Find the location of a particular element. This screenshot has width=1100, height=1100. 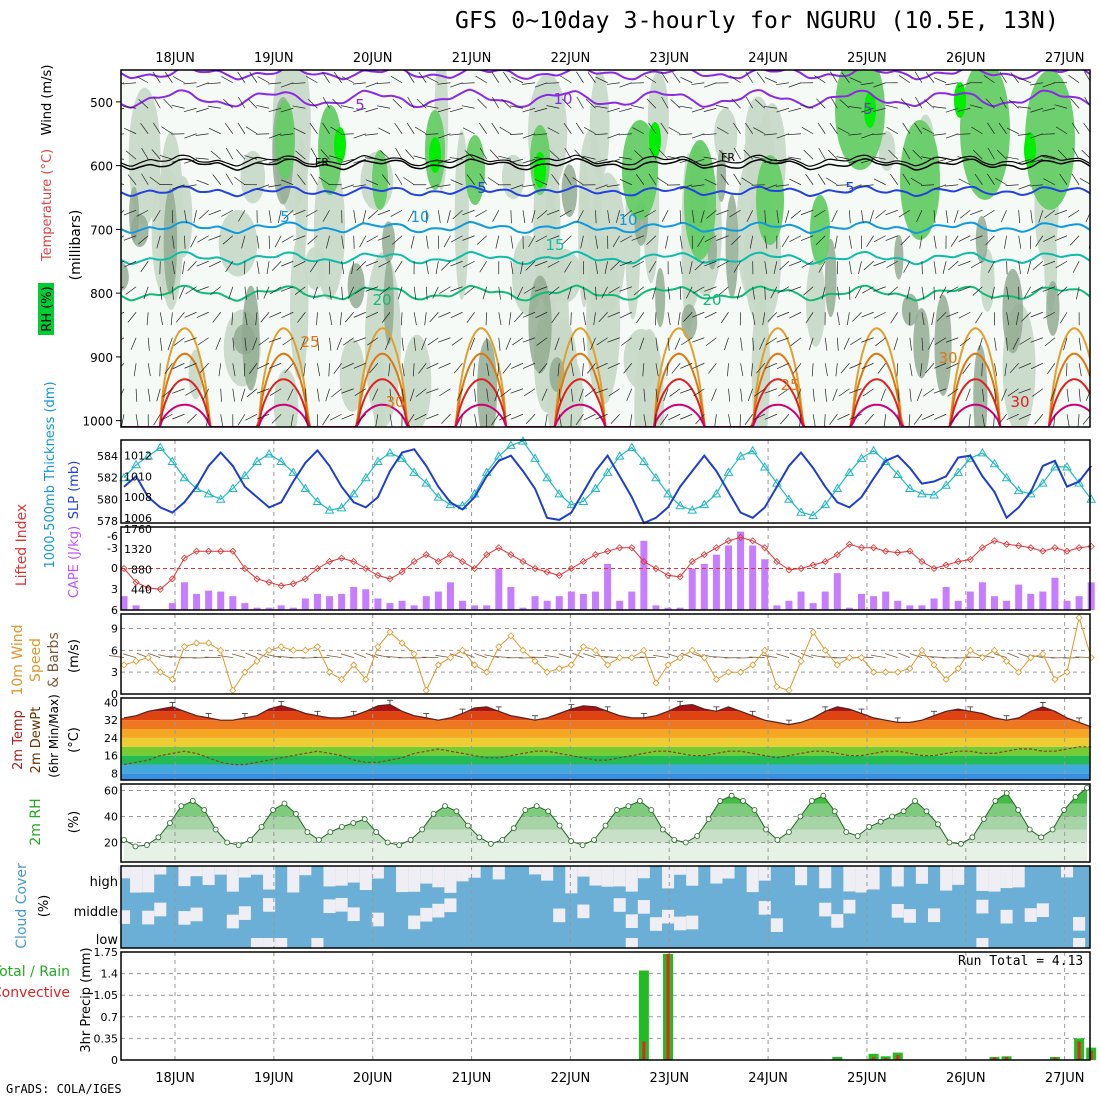

top-date-label: 25JUN is located at coordinates (867, 58).